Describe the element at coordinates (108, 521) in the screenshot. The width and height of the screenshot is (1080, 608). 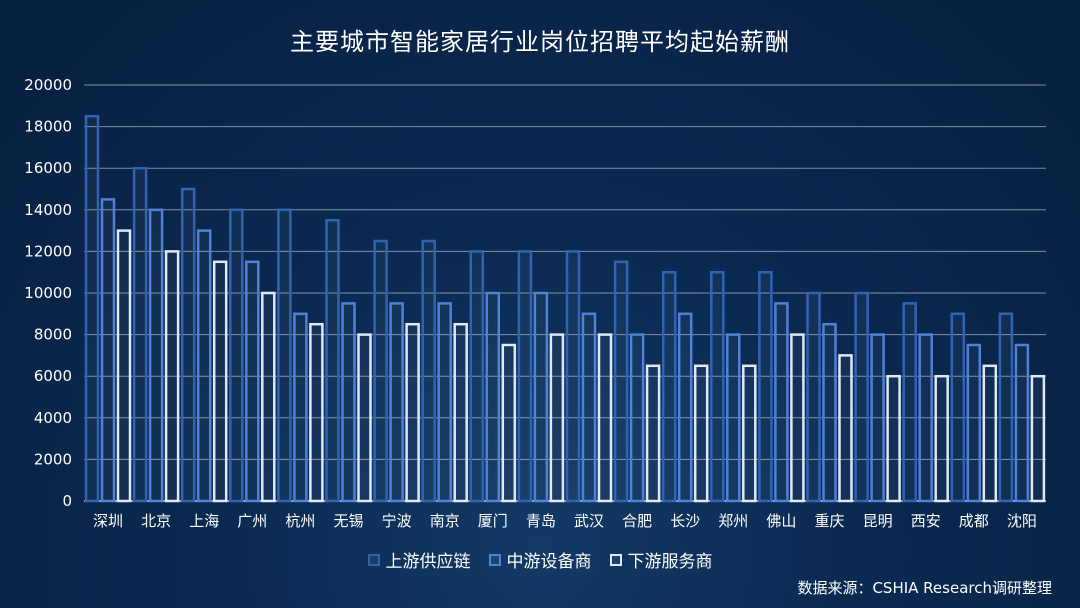
I see `x-category-label: 深圳` at that location.